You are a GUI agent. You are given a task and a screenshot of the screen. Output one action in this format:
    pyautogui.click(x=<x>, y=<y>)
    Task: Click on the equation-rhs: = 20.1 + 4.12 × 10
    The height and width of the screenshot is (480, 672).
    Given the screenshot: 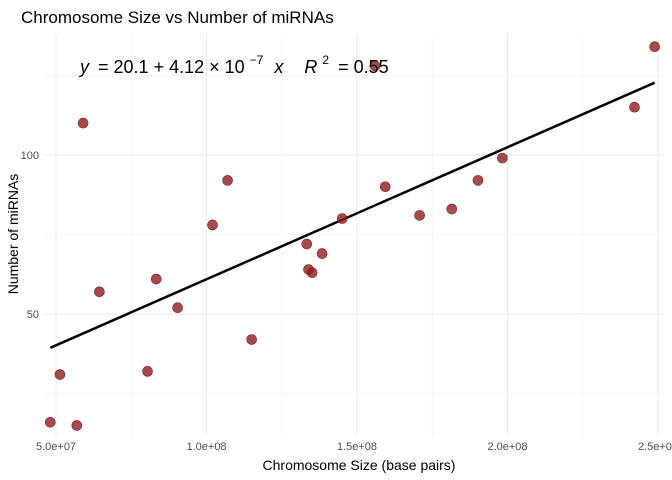 What is the action you would take?
    pyautogui.click(x=171, y=67)
    